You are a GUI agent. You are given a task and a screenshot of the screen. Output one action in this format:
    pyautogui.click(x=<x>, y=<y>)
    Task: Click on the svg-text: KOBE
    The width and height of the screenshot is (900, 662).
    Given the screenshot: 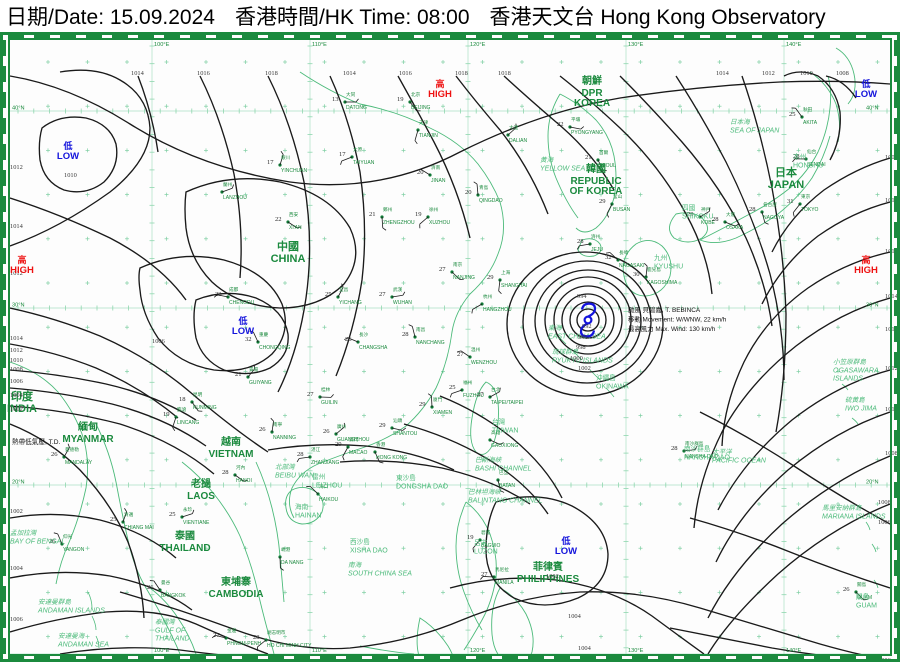 What is the action you would take?
    pyautogui.click(x=708, y=223)
    